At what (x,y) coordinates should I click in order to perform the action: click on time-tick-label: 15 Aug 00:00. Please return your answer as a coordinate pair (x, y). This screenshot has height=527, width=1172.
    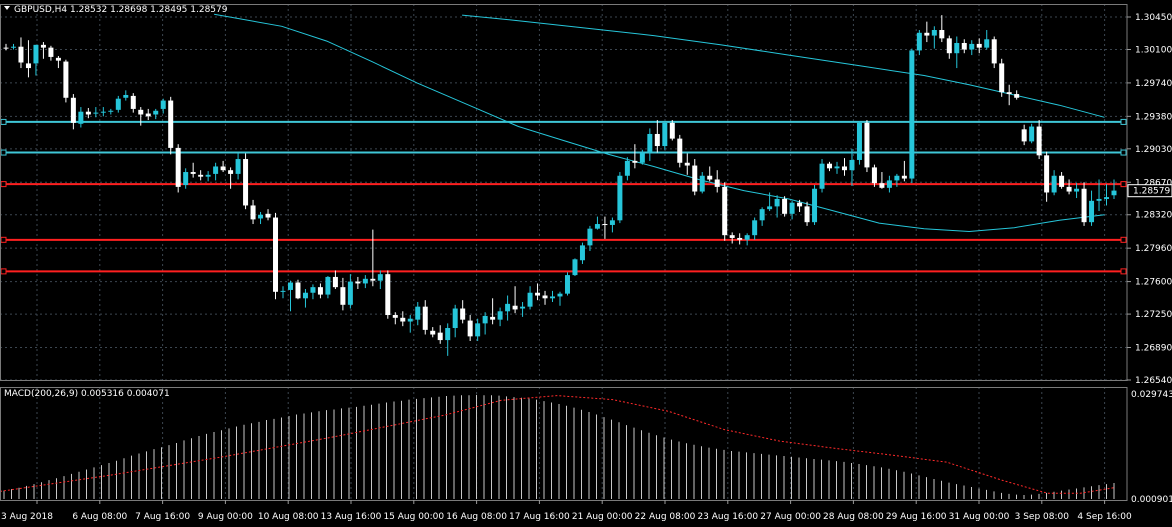
    Looking at the image, I should click on (413, 517).